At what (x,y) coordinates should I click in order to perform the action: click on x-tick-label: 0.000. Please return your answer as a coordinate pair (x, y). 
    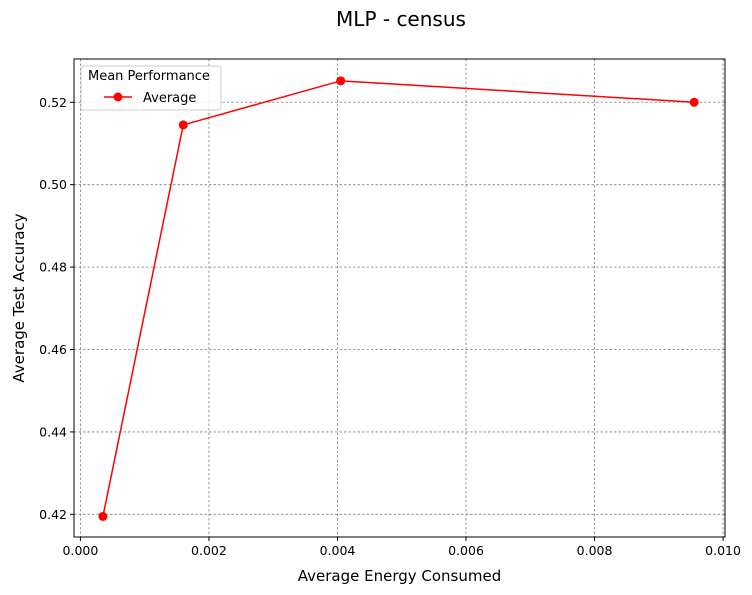
    Looking at the image, I should click on (81, 550).